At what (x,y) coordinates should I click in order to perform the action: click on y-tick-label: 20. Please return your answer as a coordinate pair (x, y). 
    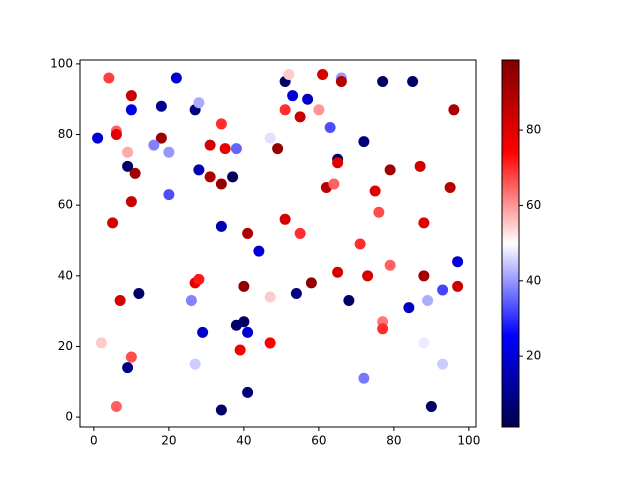
    Looking at the image, I should click on (65, 346).